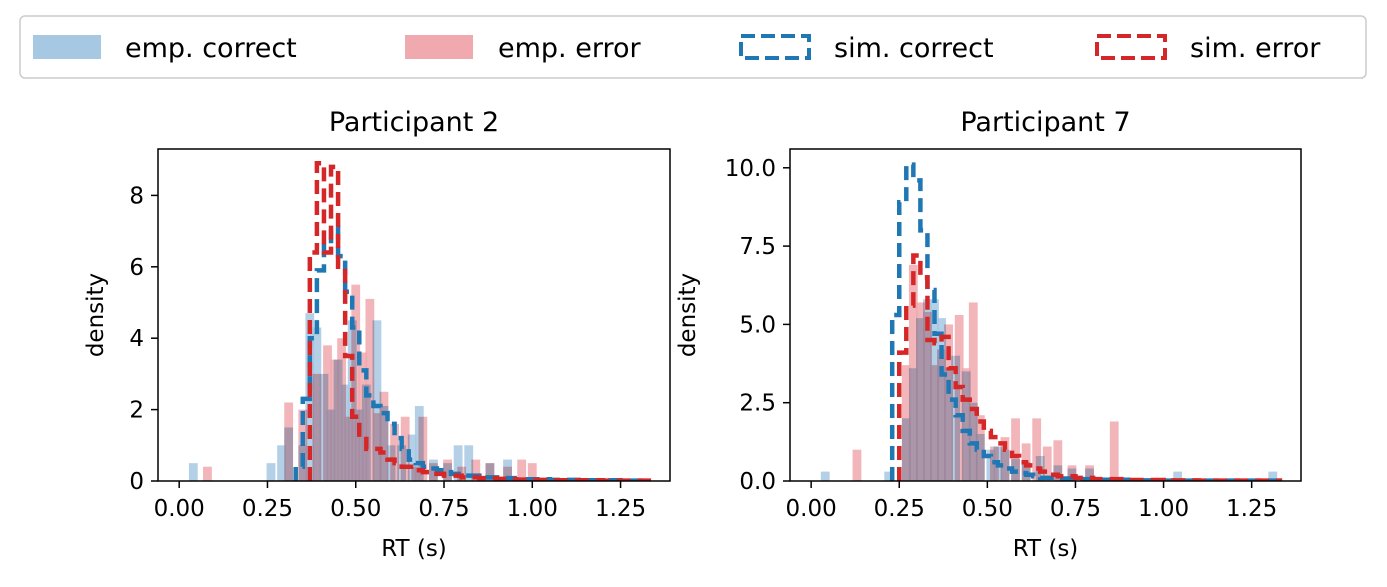 Image resolution: width=1387 pixels, height=587 pixels. What do you see at coordinates (439, 47) in the screenshot?
I see `legend-swatch-emp-error` at bounding box center [439, 47].